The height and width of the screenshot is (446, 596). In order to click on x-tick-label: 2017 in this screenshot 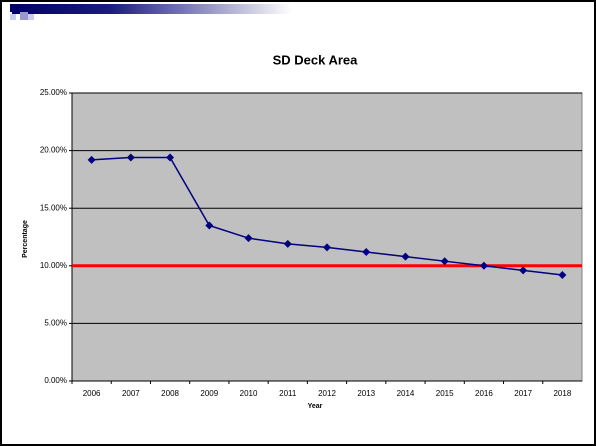, I will do `click(523, 393)`.